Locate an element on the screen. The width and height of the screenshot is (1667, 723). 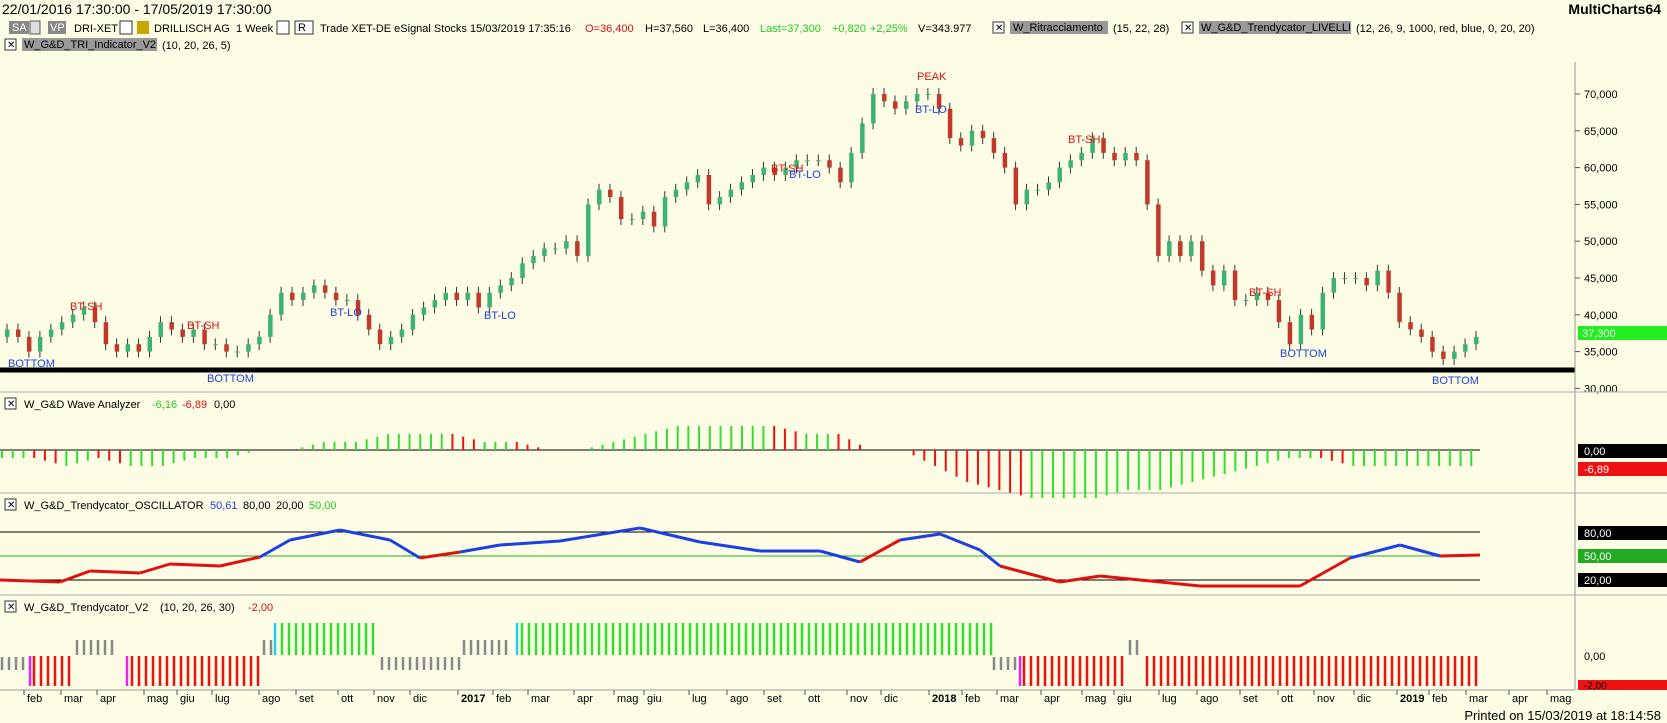
vp-label: VP is located at coordinates (57, 28).